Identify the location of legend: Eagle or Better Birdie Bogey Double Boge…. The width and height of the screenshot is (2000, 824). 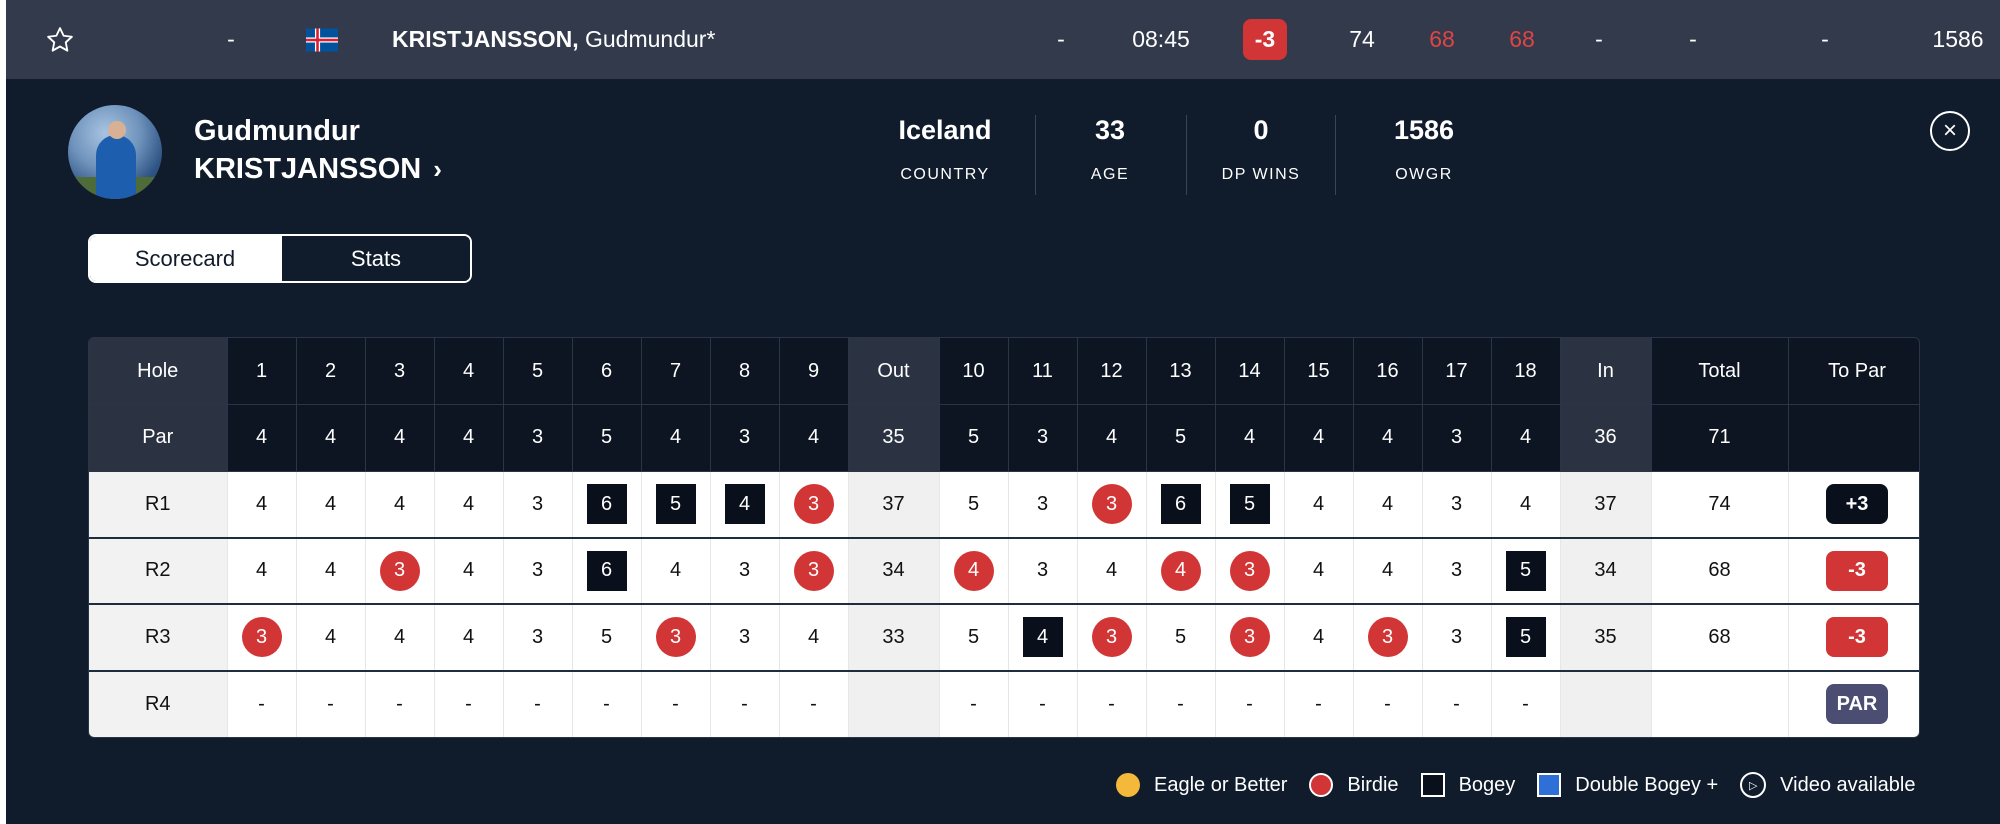
(1515, 785).